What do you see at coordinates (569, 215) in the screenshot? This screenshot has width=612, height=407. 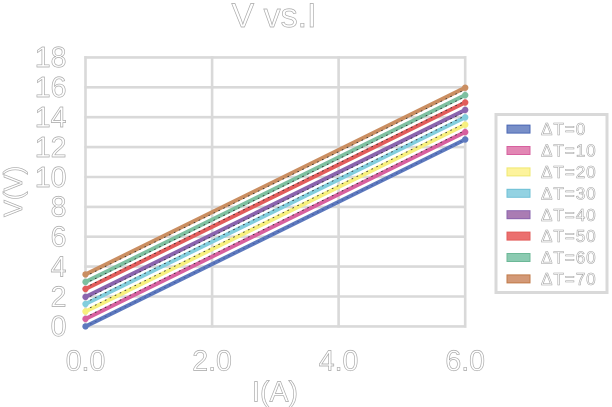 I see `svg-text: ΔT=40` at bounding box center [569, 215].